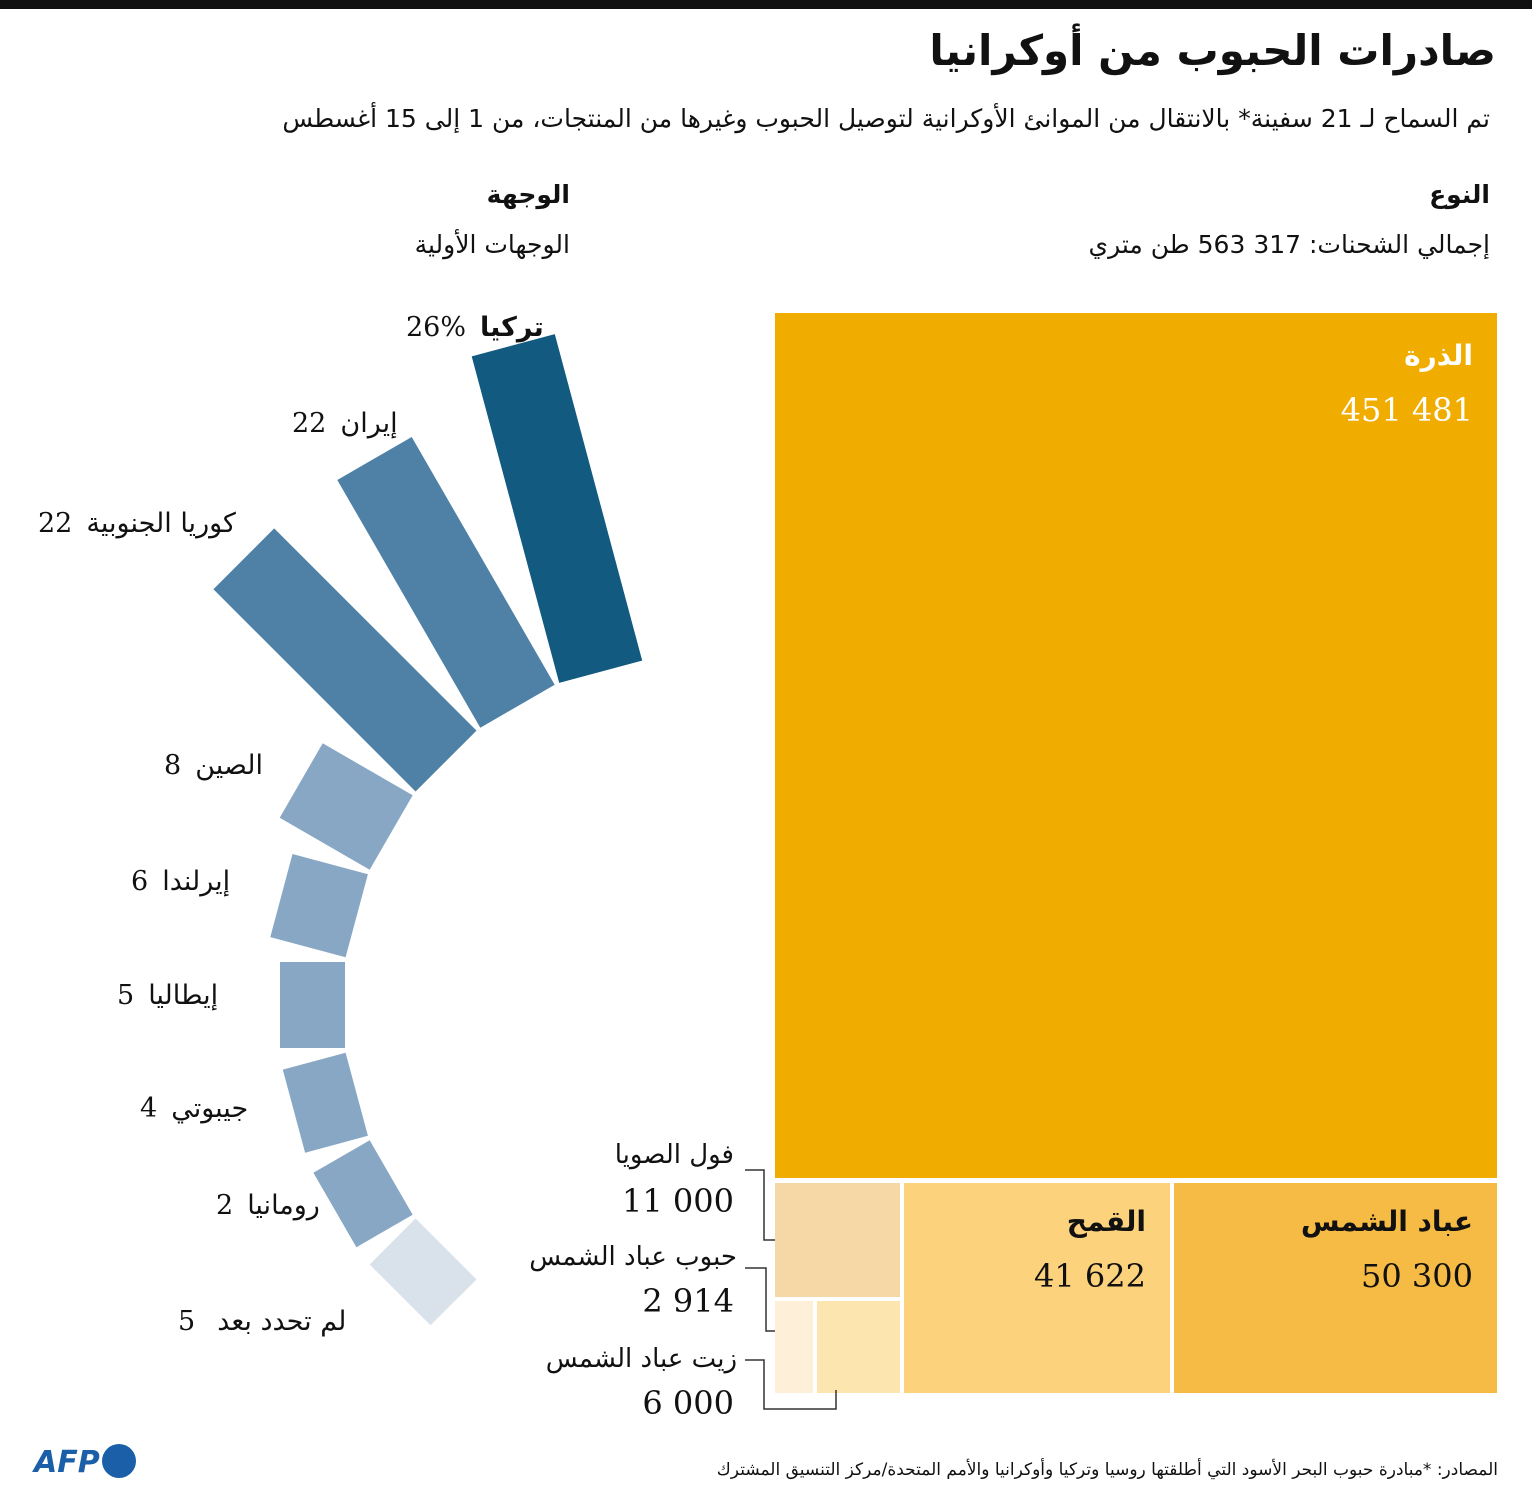 The width and height of the screenshot is (1532, 1504). Describe the element at coordinates (85, 1462) in the screenshot. I see `afp-logo: AFP` at that location.